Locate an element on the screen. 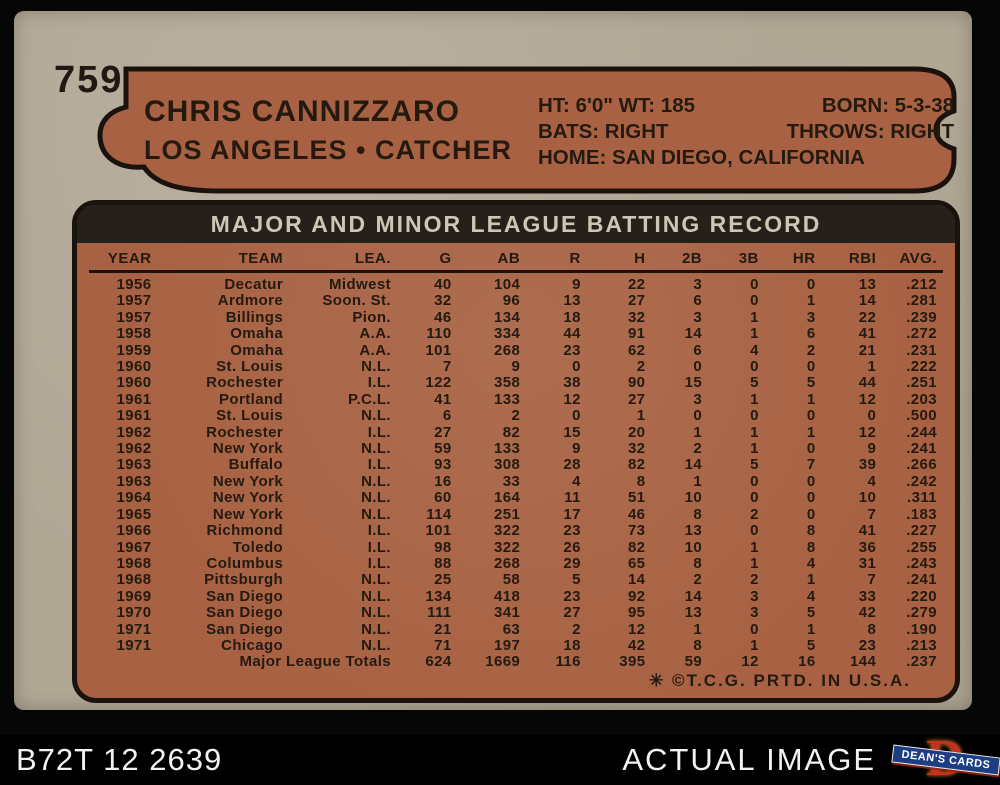 The width and height of the screenshot is (1000, 785). table-cell: 111 is located at coordinates (439, 613).